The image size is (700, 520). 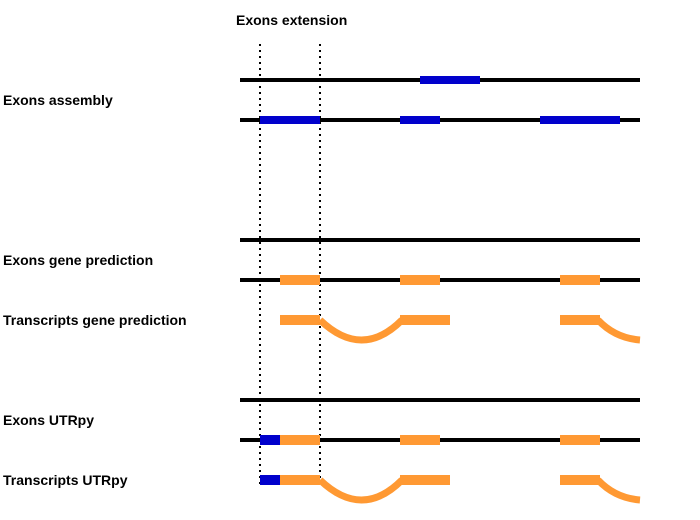 What do you see at coordinates (49, 420) in the screenshot?
I see `exons-utrpy-label: Exons UTRpy` at bounding box center [49, 420].